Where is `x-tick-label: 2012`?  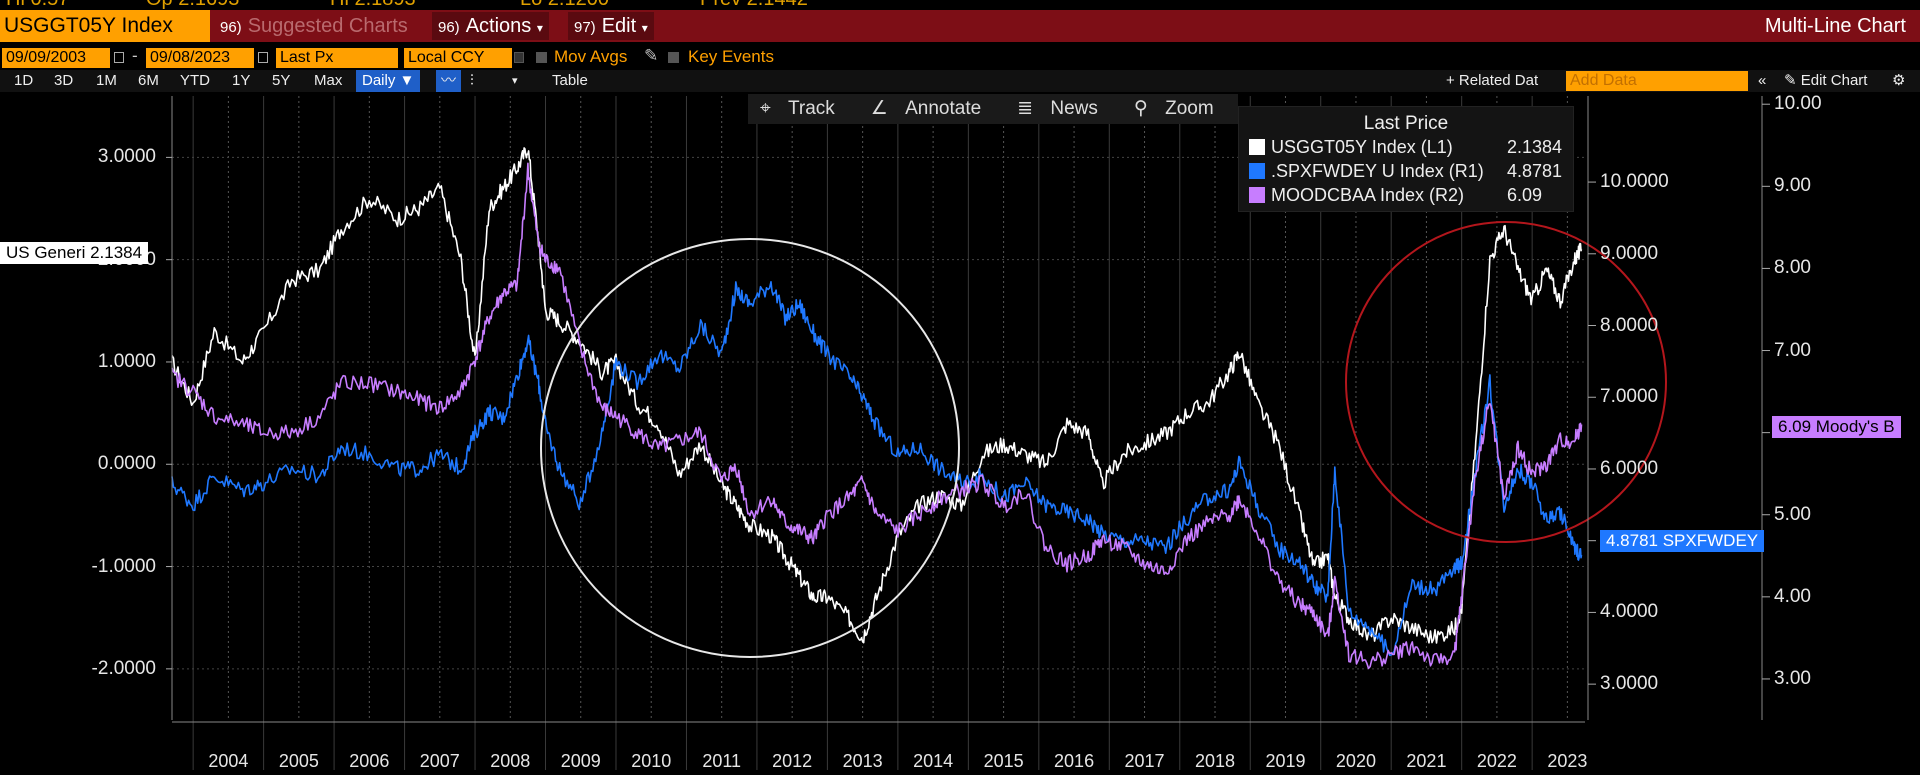 x-tick-label: 2012 is located at coordinates (792, 761).